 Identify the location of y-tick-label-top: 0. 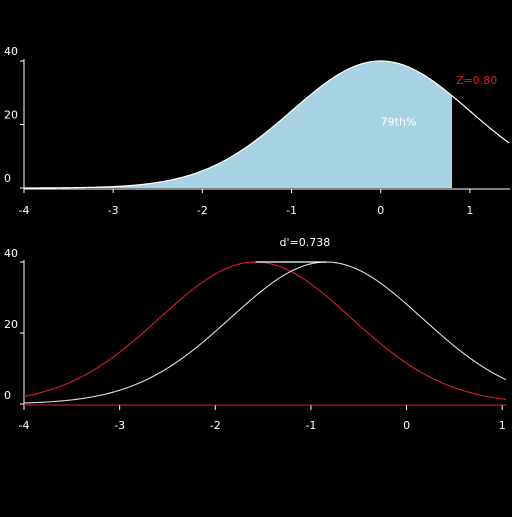
(7, 178).